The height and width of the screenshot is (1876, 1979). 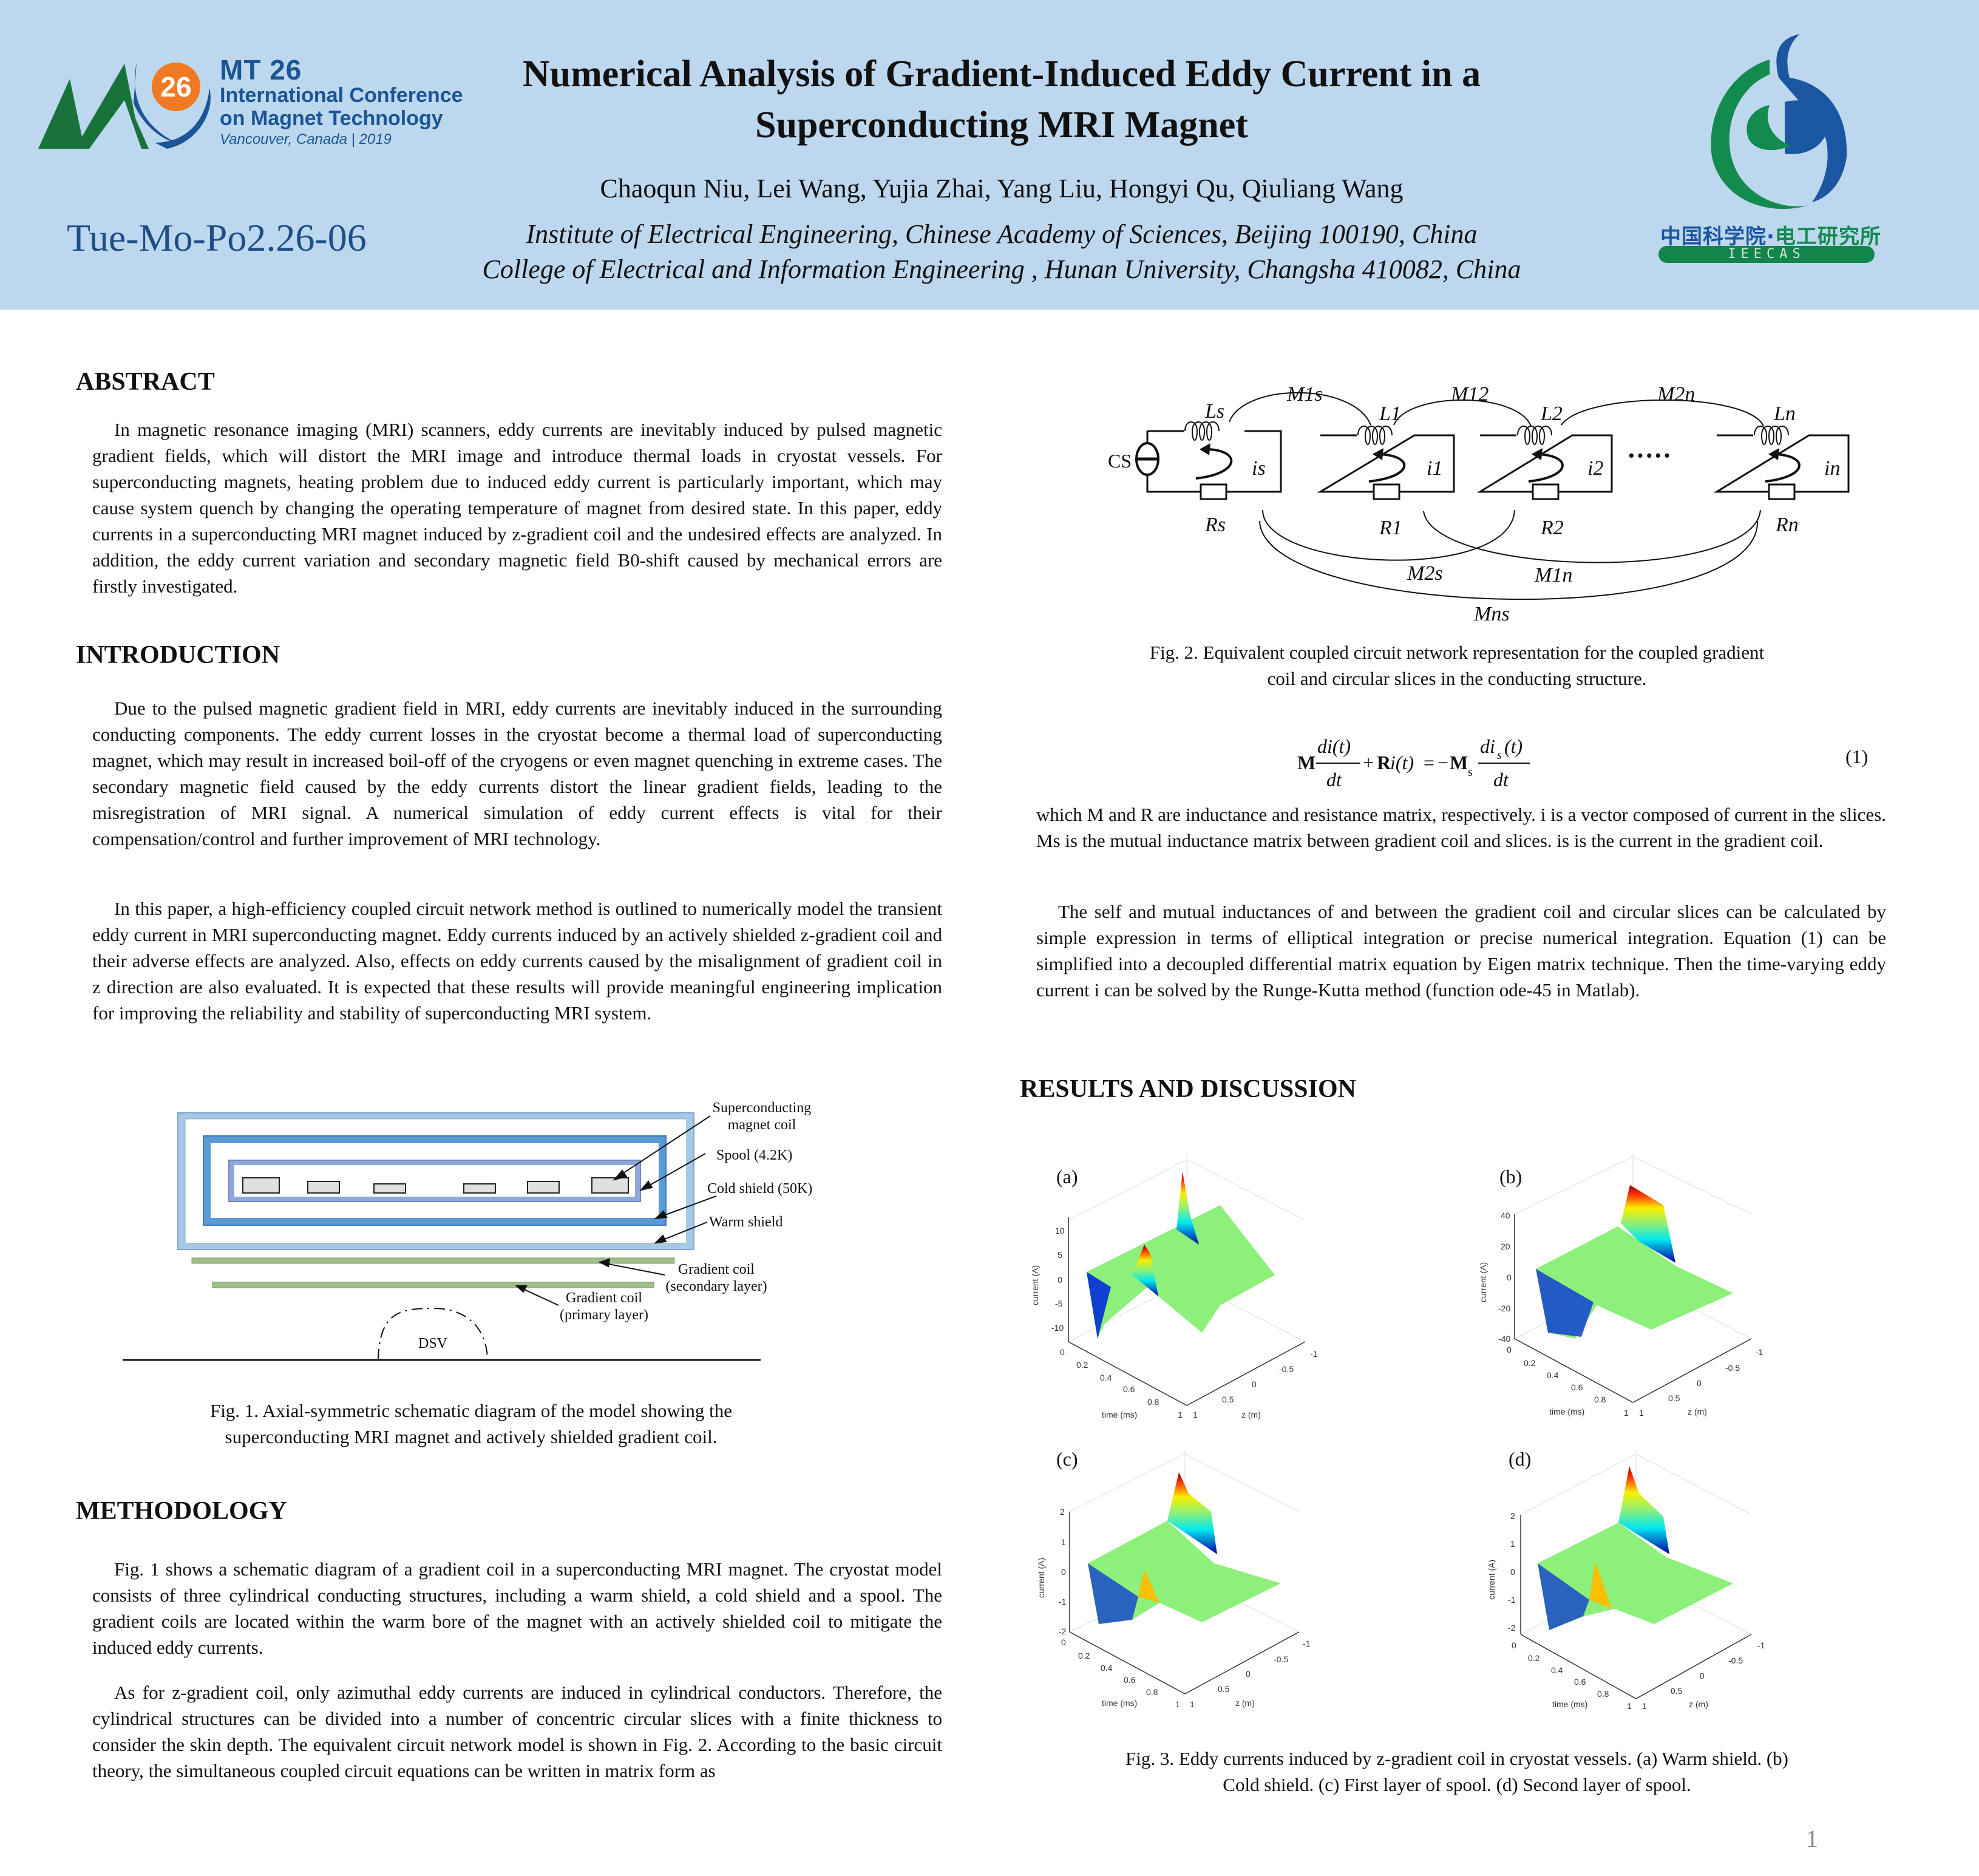 I want to click on svg-text: Ln, so click(x=1785, y=414).